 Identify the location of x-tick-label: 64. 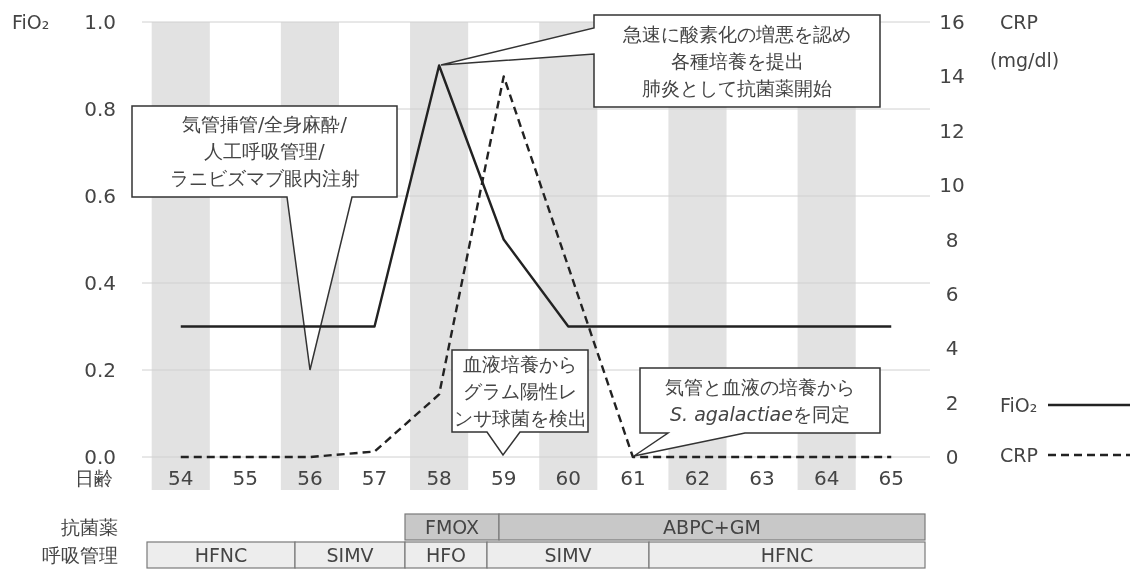
(826, 478).